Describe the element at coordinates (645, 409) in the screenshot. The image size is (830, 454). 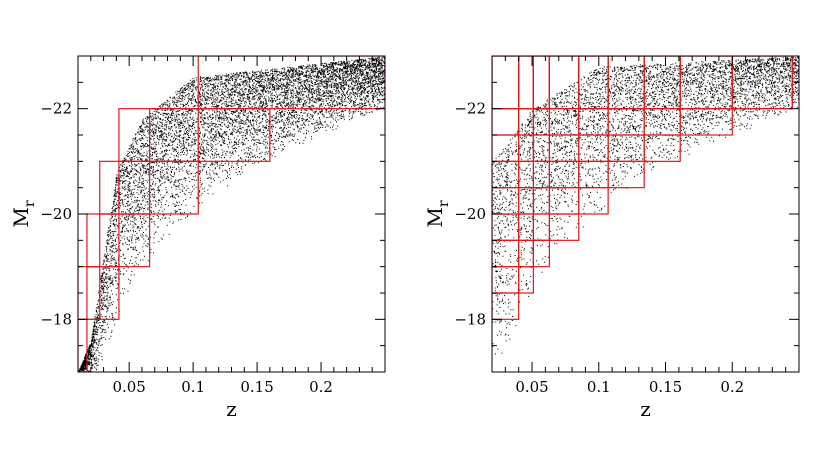
I see `x-axis-label-right: z` at that location.